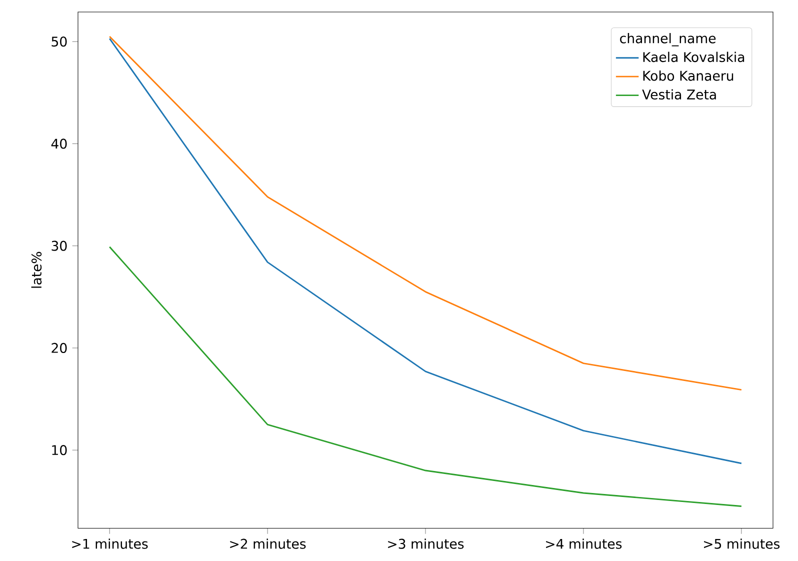 The width and height of the screenshot is (798, 561). Describe the element at coordinates (268, 543) in the screenshot. I see `x-tick-label: >2 minutes` at that location.